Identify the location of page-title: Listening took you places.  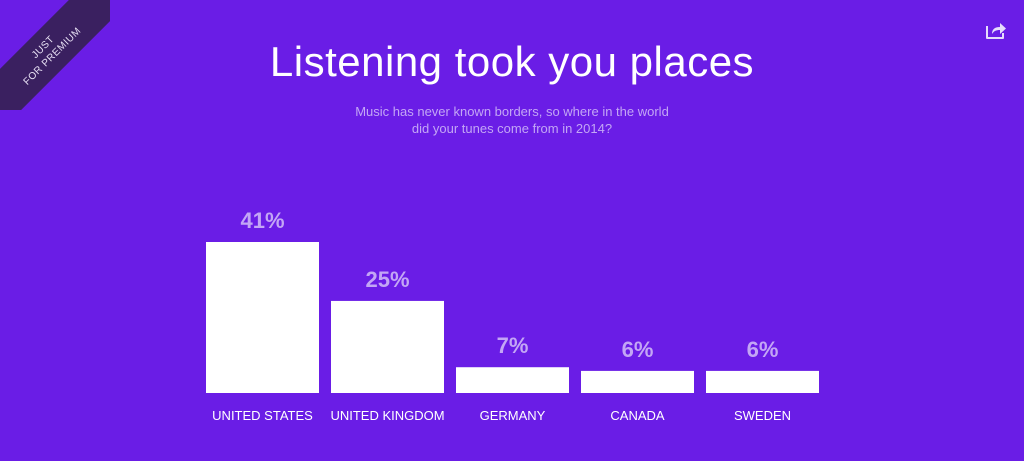
(512, 61).